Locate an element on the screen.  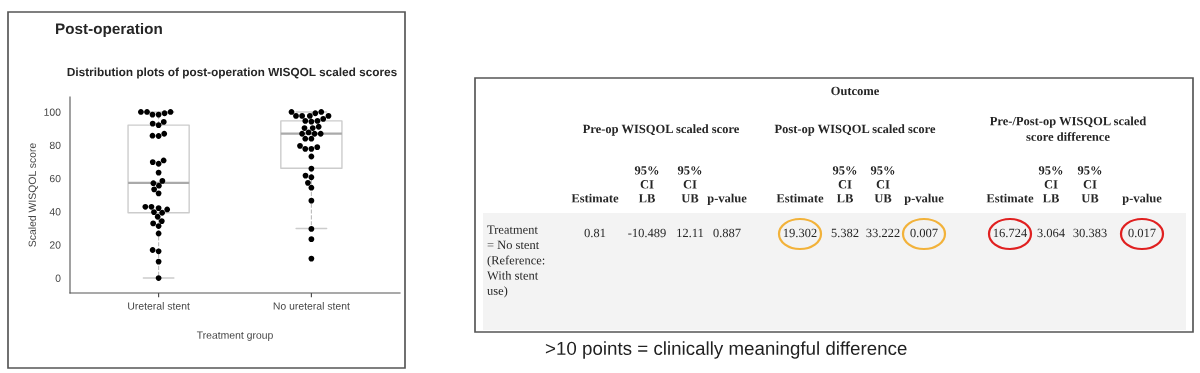
text: Post-op WISQOL scaled score is located at coordinates (855, 130).